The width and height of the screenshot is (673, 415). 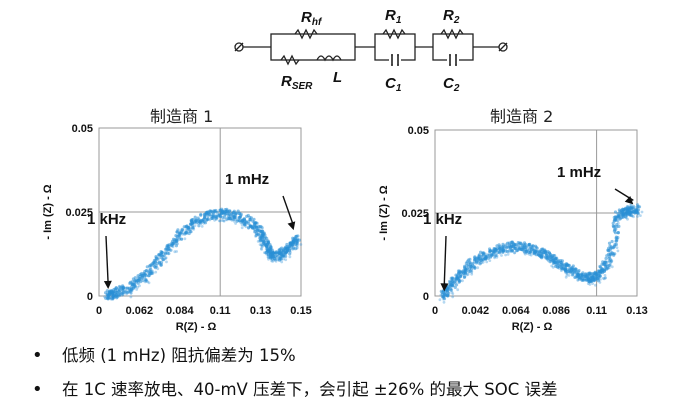 I want to click on y-tick-label: 0, so click(x=426, y=297).